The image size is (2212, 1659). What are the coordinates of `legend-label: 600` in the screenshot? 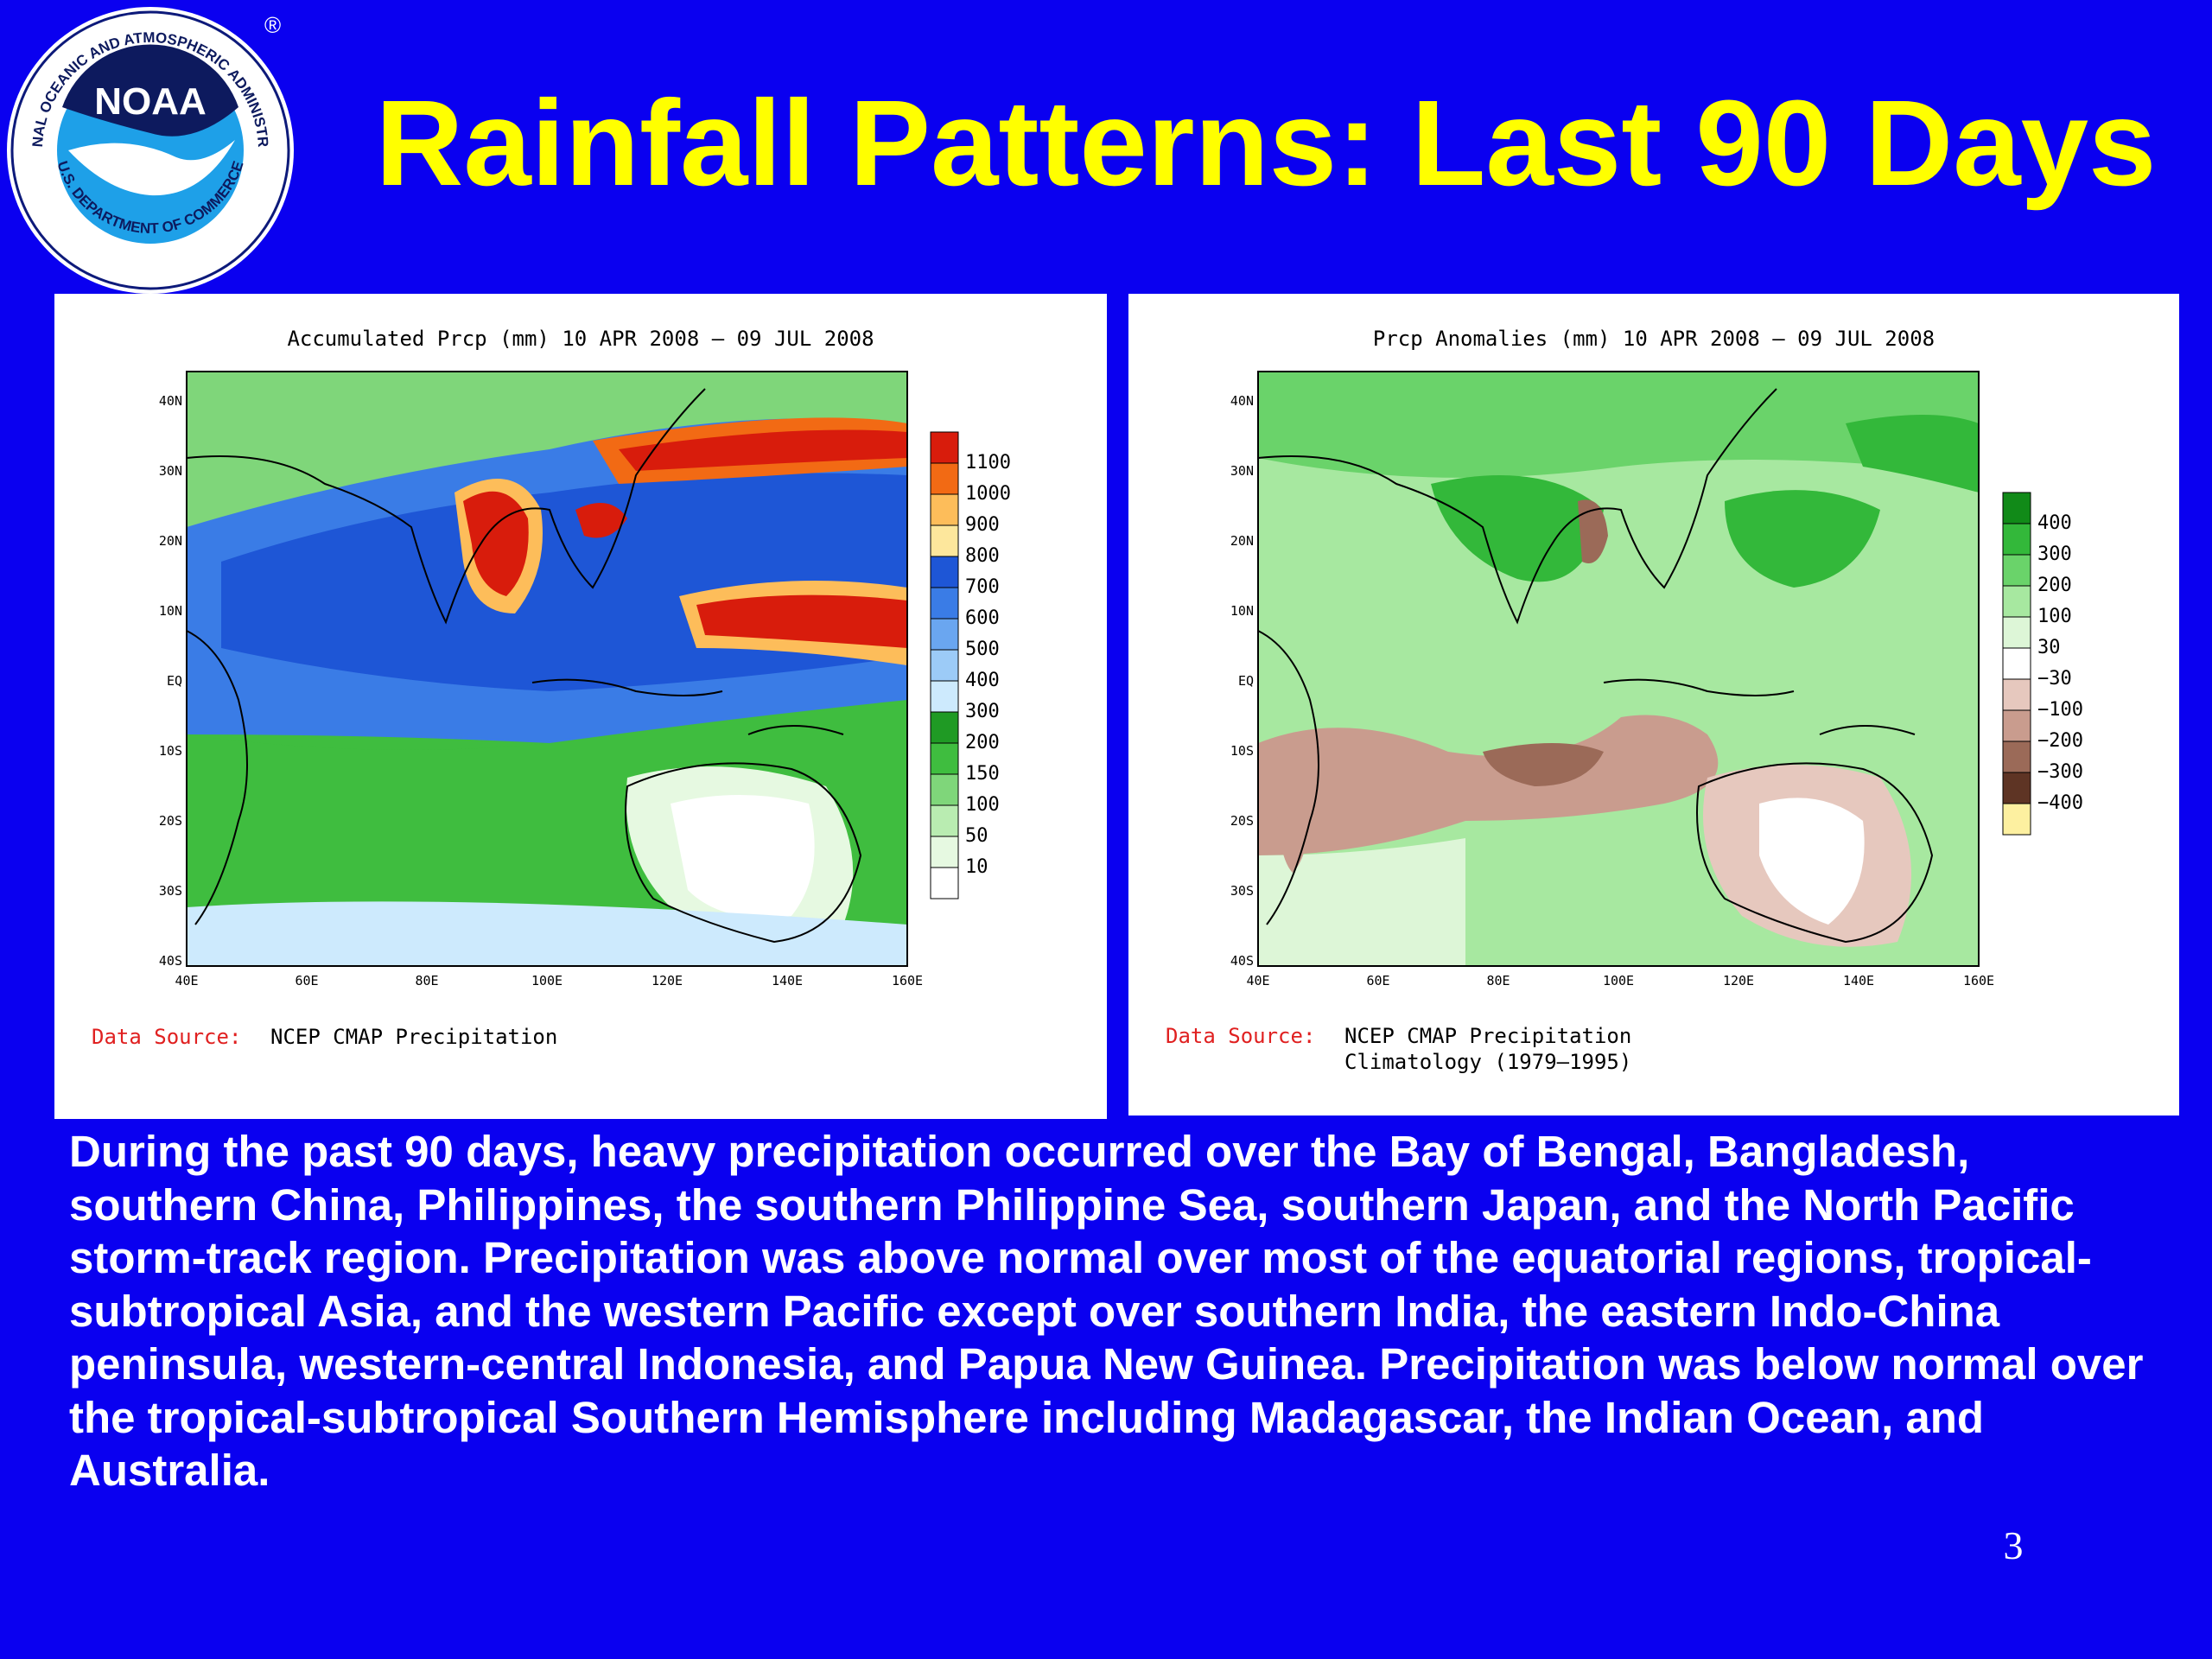 It's located at (982, 618).